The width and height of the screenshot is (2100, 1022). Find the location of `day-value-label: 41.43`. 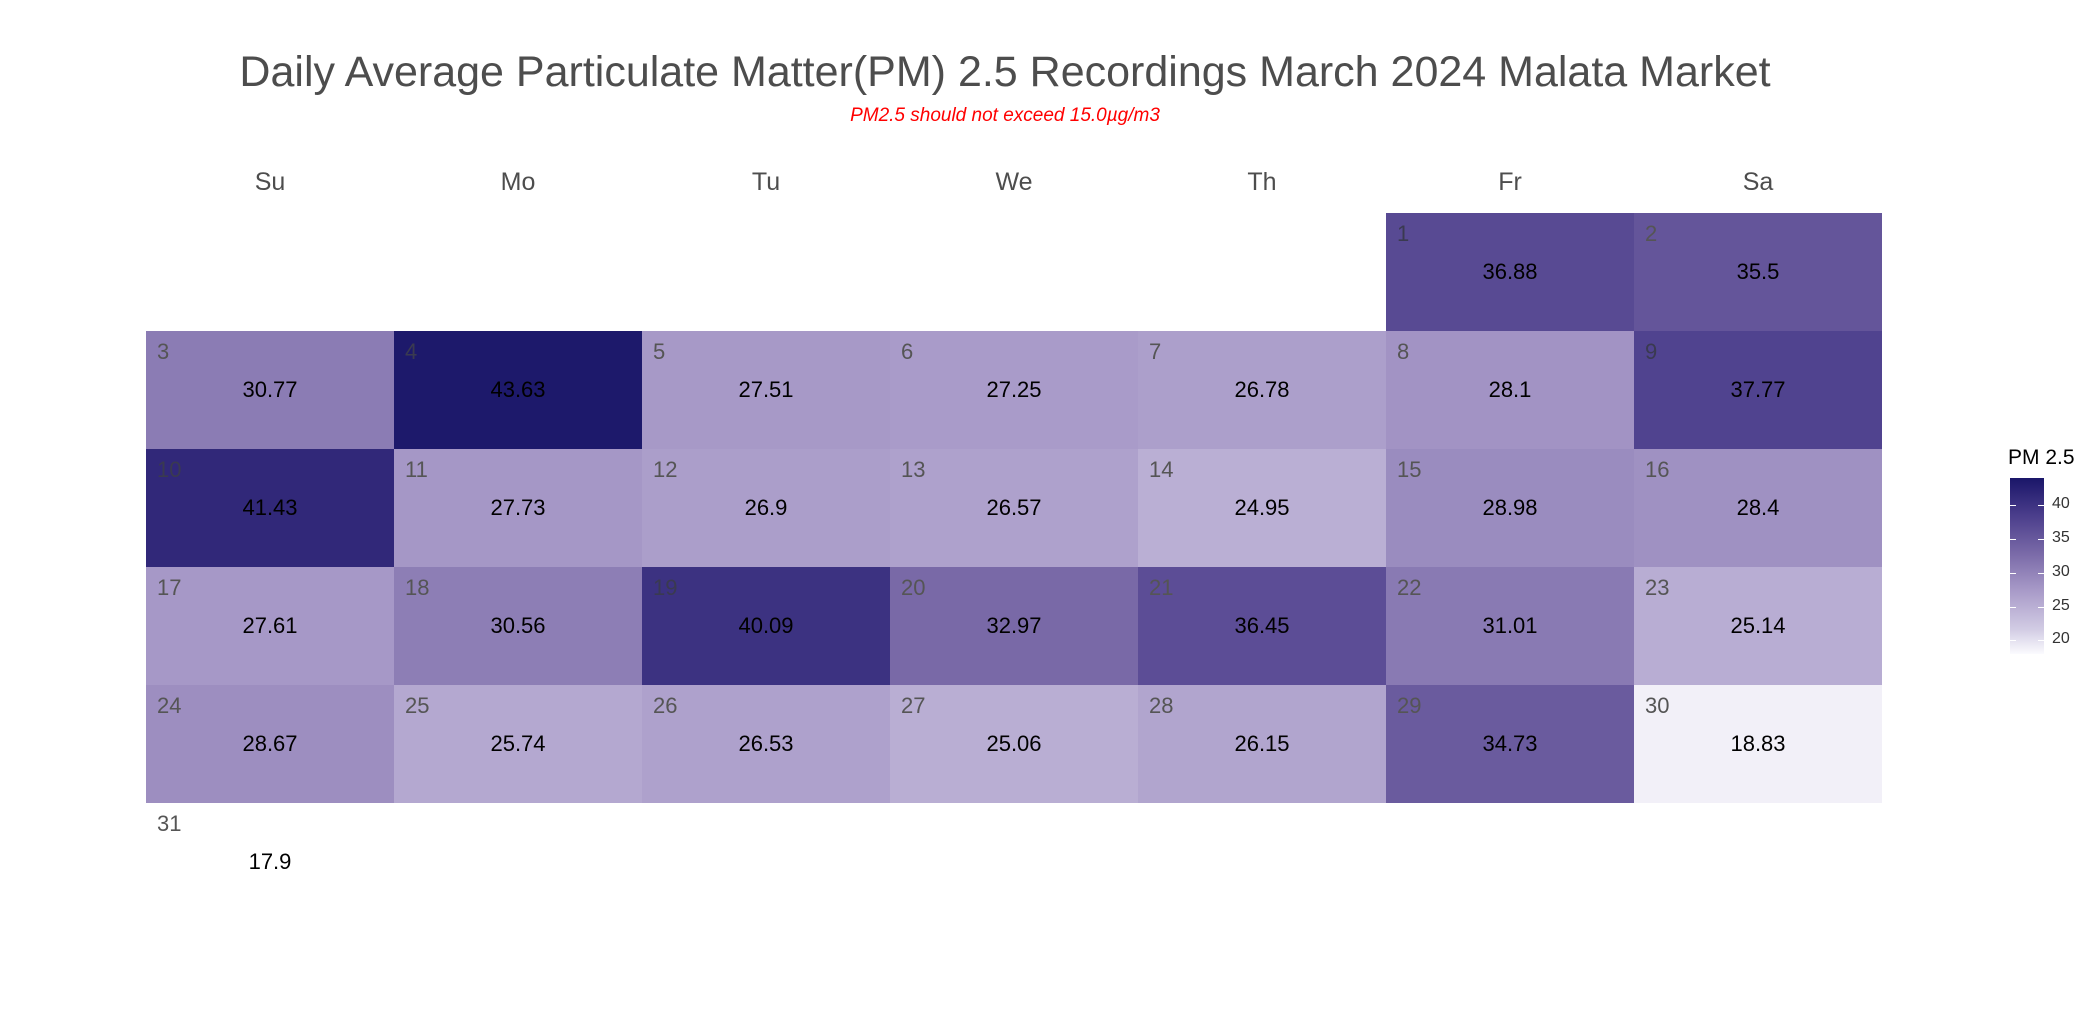

day-value-label: 41.43 is located at coordinates (270, 507).